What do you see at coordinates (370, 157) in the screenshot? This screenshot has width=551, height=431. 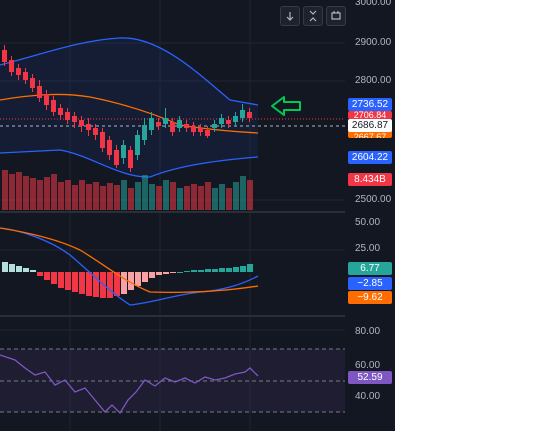 I see `lower-band-price-tag: 2604.22` at bounding box center [370, 157].